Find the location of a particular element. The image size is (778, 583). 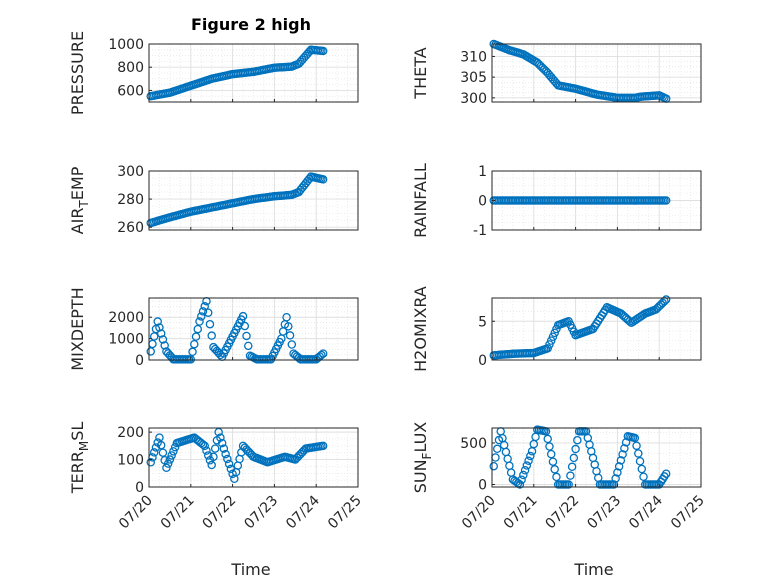

y-tick-label: 100 is located at coordinates (130, 461).